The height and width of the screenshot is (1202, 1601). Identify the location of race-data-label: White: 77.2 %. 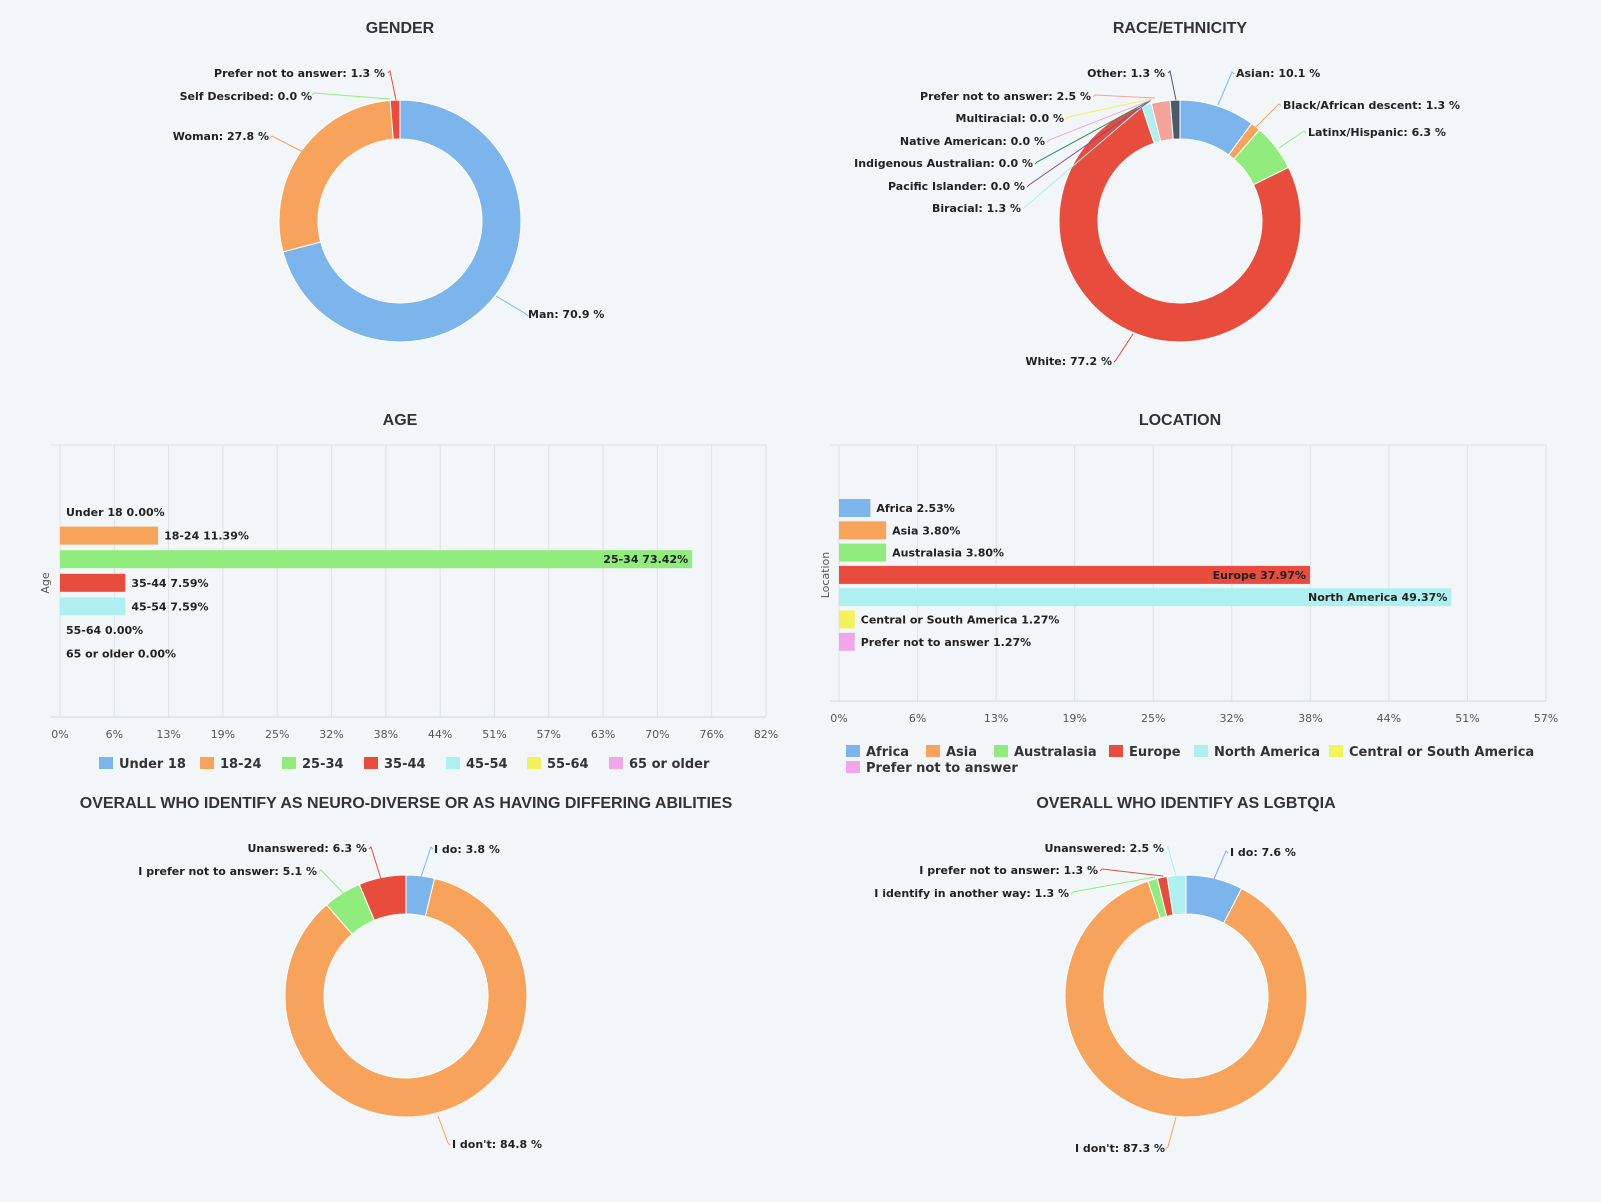
(1068, 361).